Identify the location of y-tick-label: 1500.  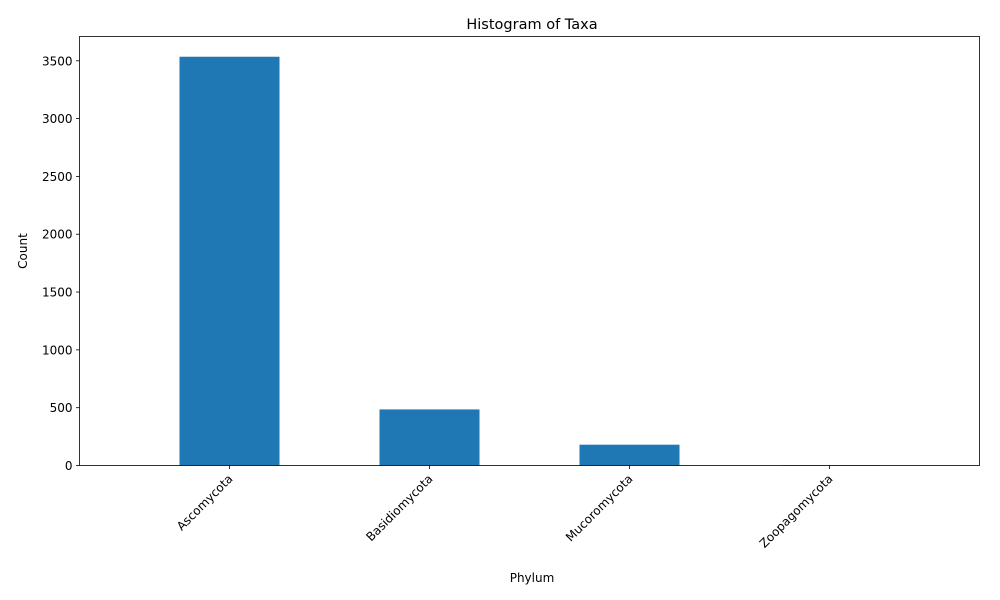
(57, 293).